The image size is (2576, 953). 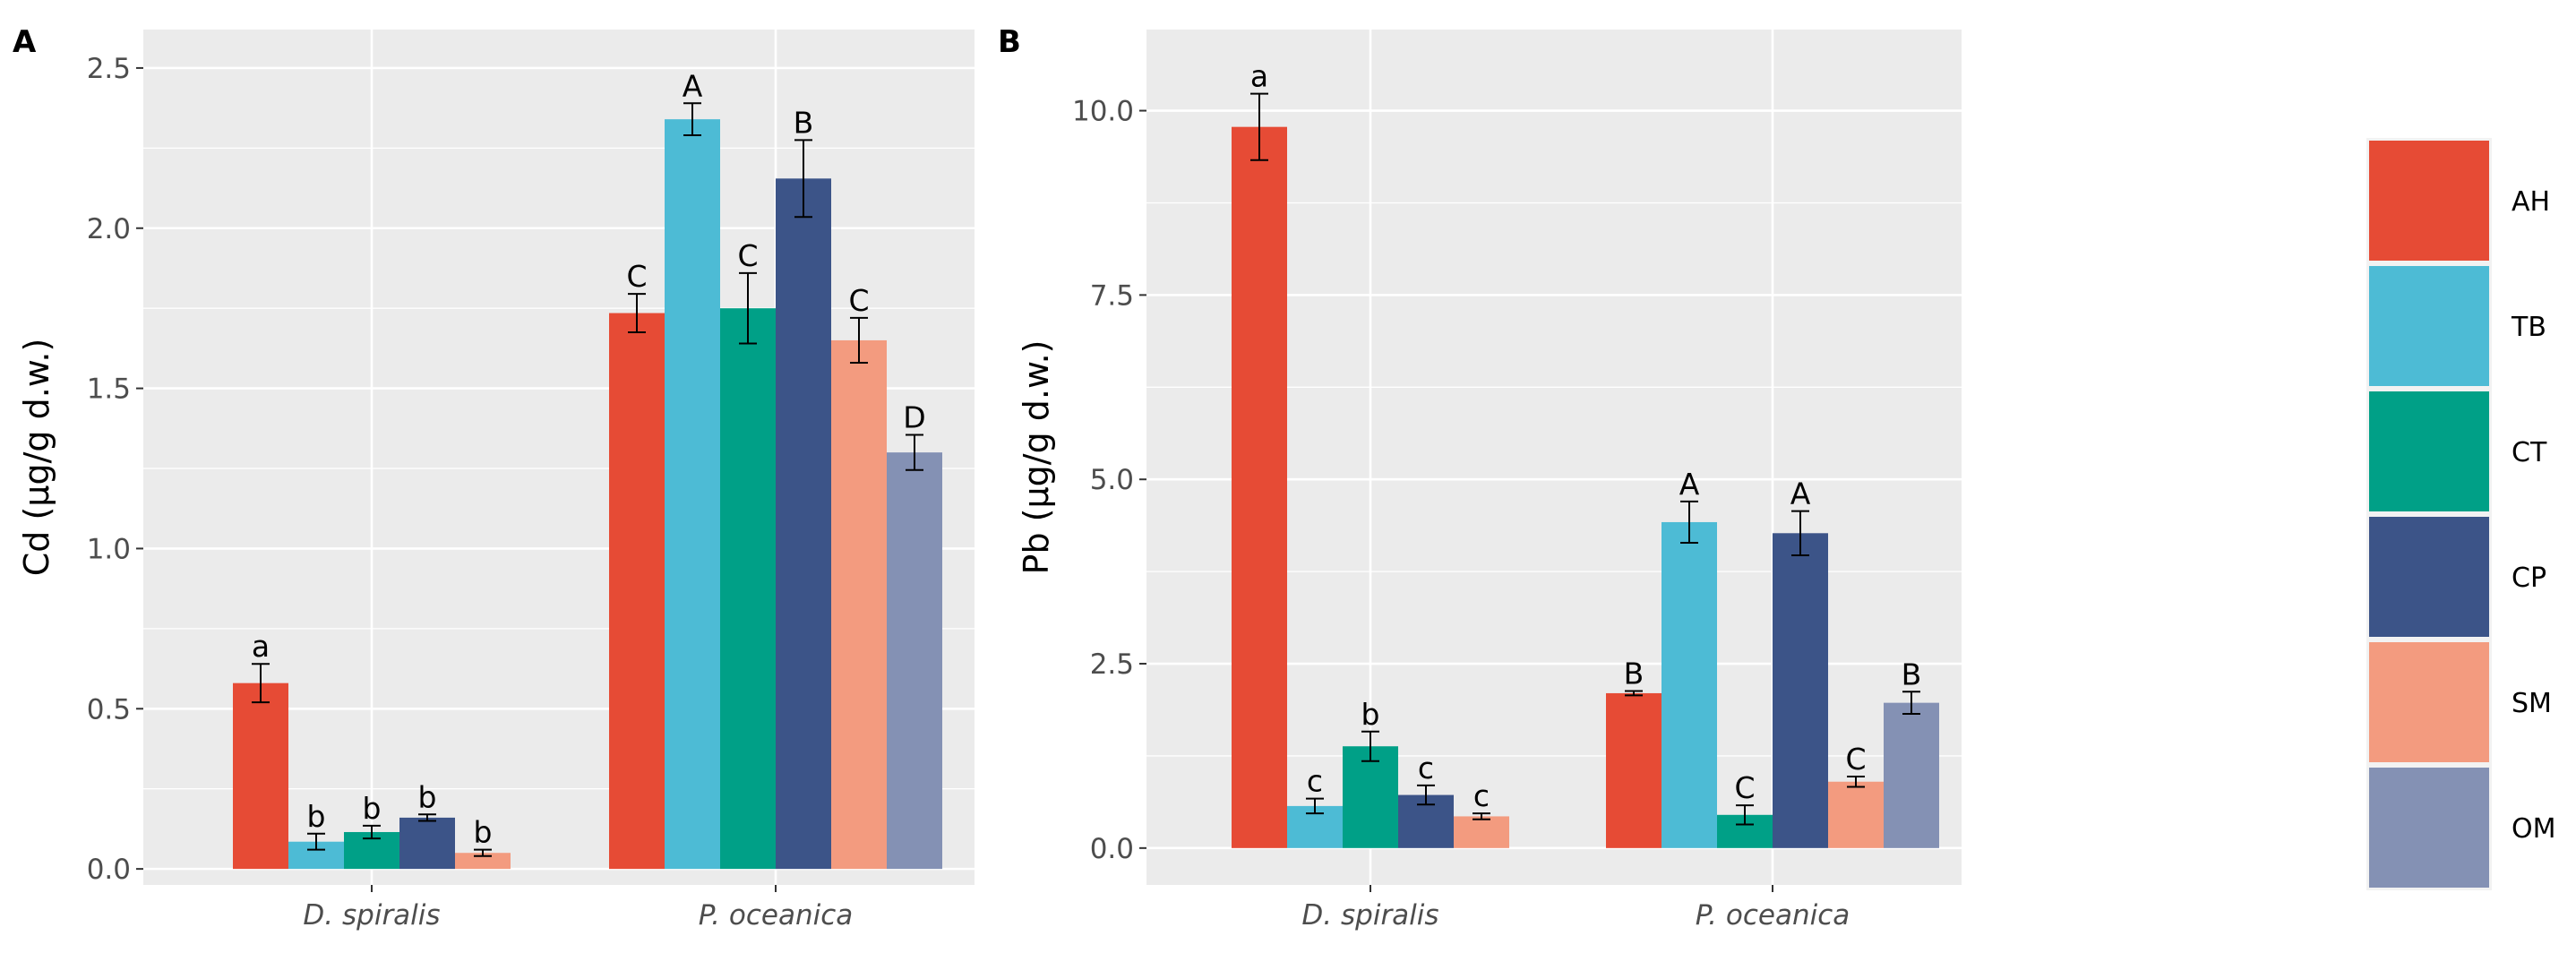 I want to click on legend: AH TB CT CP SM OM, so click(x=2461, y=514).